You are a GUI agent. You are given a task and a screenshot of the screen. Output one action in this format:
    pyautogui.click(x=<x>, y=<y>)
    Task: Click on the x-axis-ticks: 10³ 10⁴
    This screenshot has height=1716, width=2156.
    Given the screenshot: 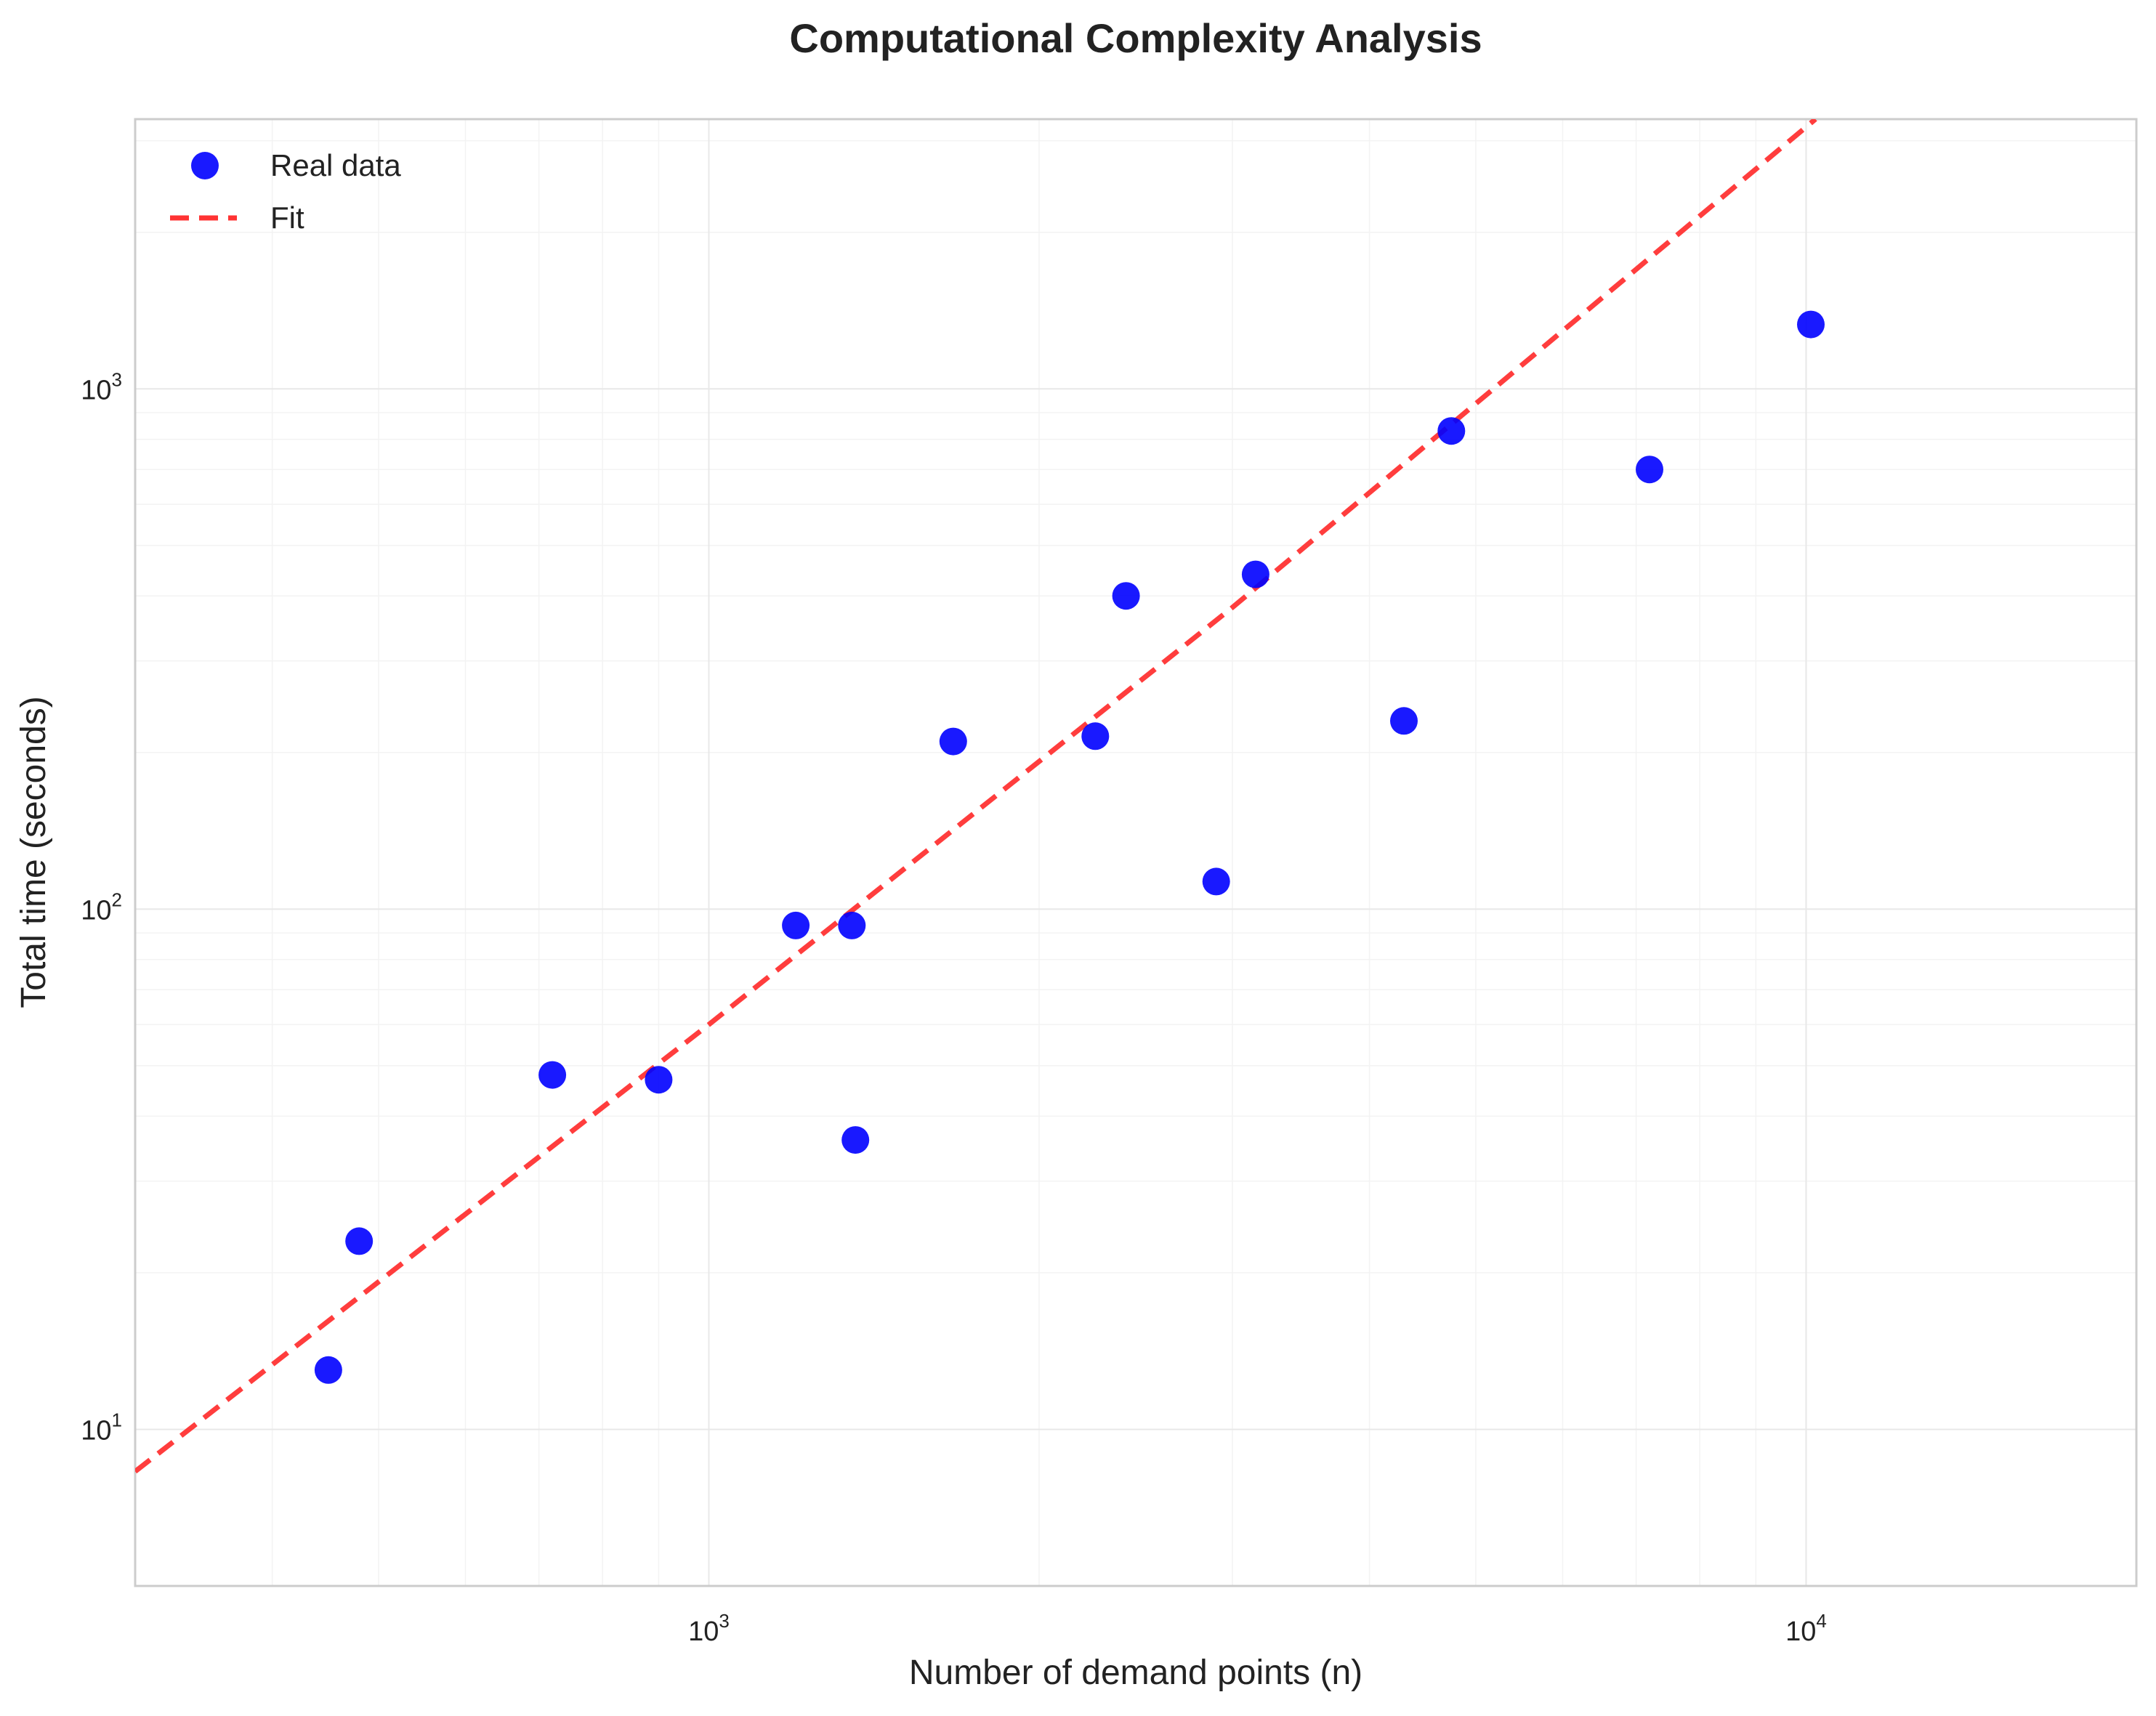 What is the action you would take?
    pyautogui.click(x=1257, y=1629)
    